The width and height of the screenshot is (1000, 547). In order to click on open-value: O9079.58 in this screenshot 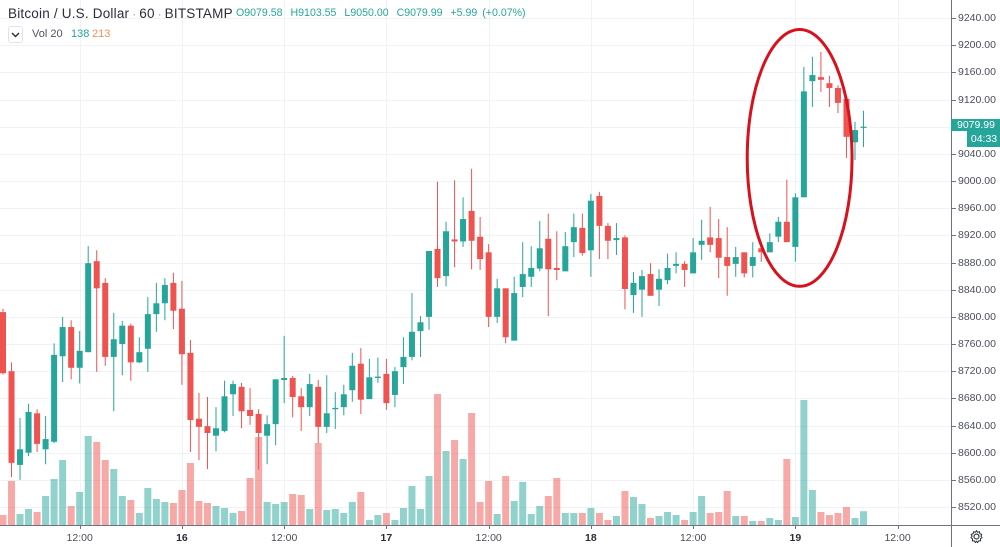, I will do `click(259, 13)`.